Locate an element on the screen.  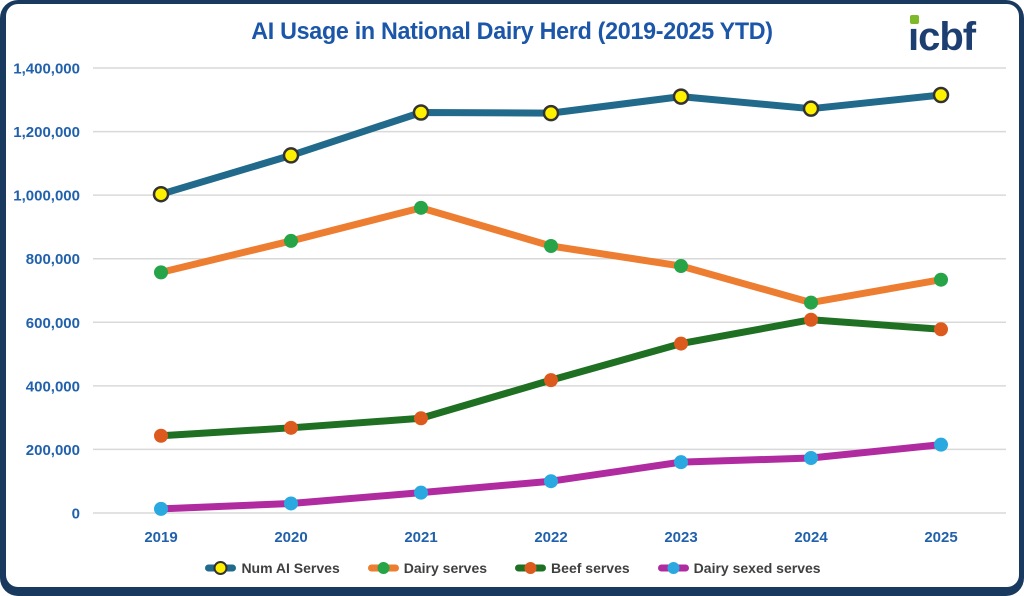
y-tick-label: 800,000 is located at coordinates (53, 259).